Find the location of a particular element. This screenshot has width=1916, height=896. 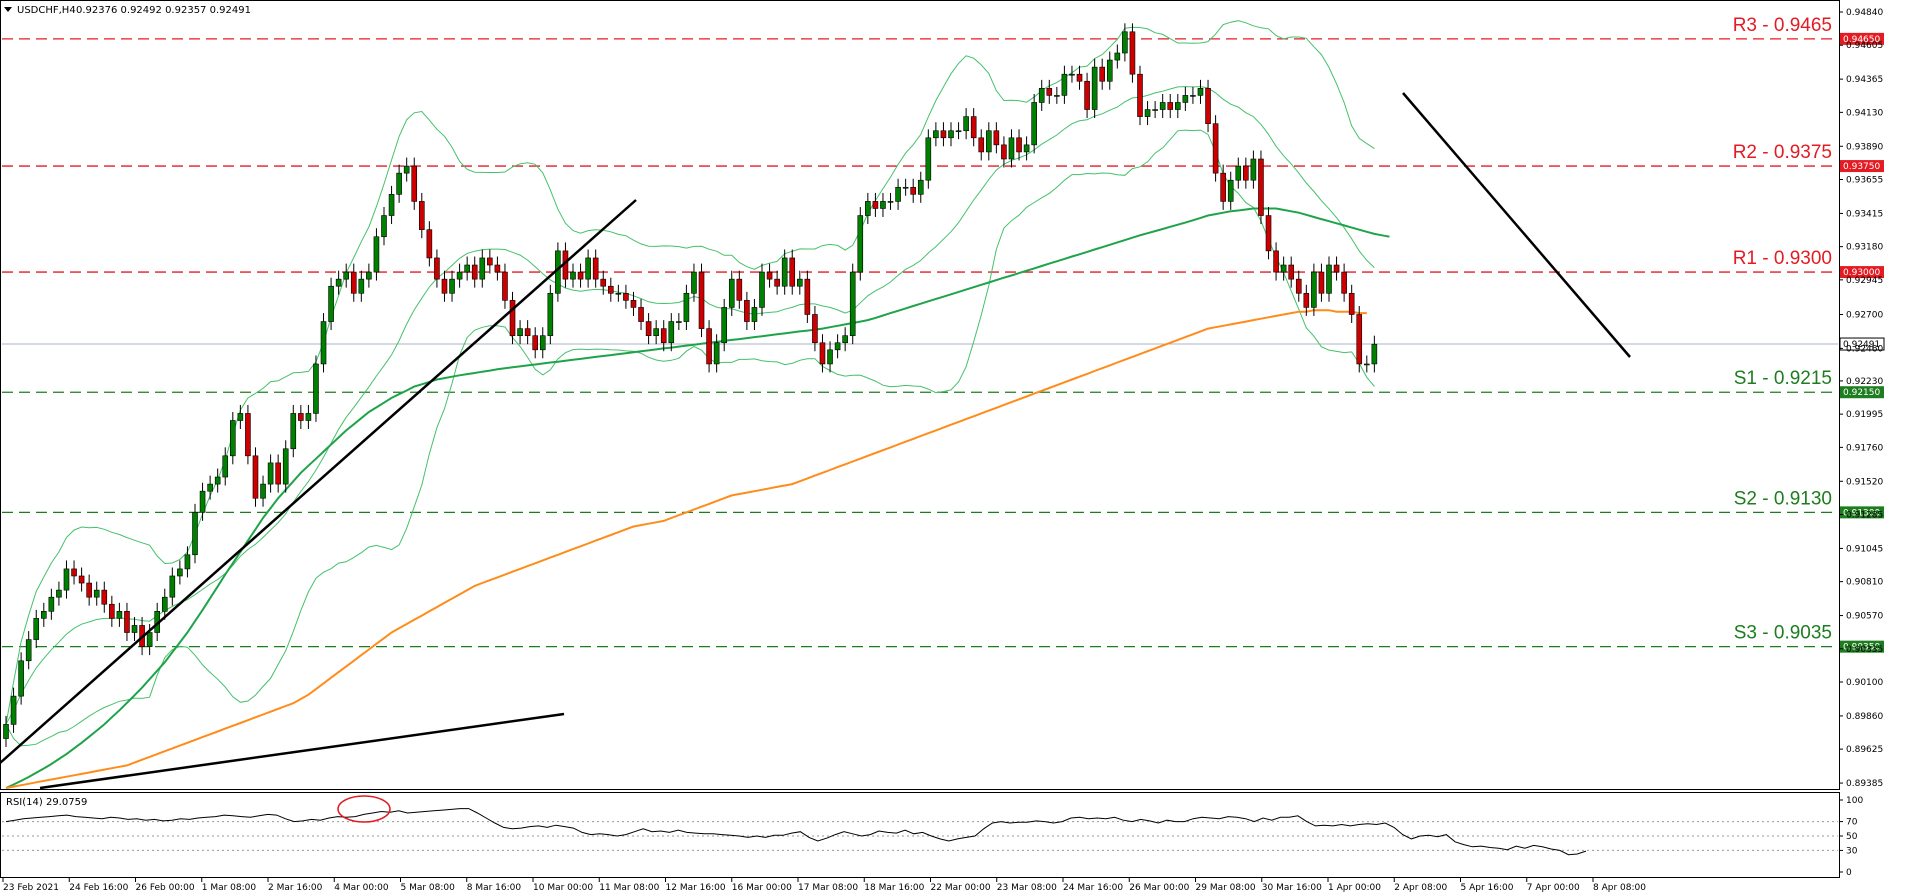

collapse-triangle-icon is located at coordinates (8, 9).